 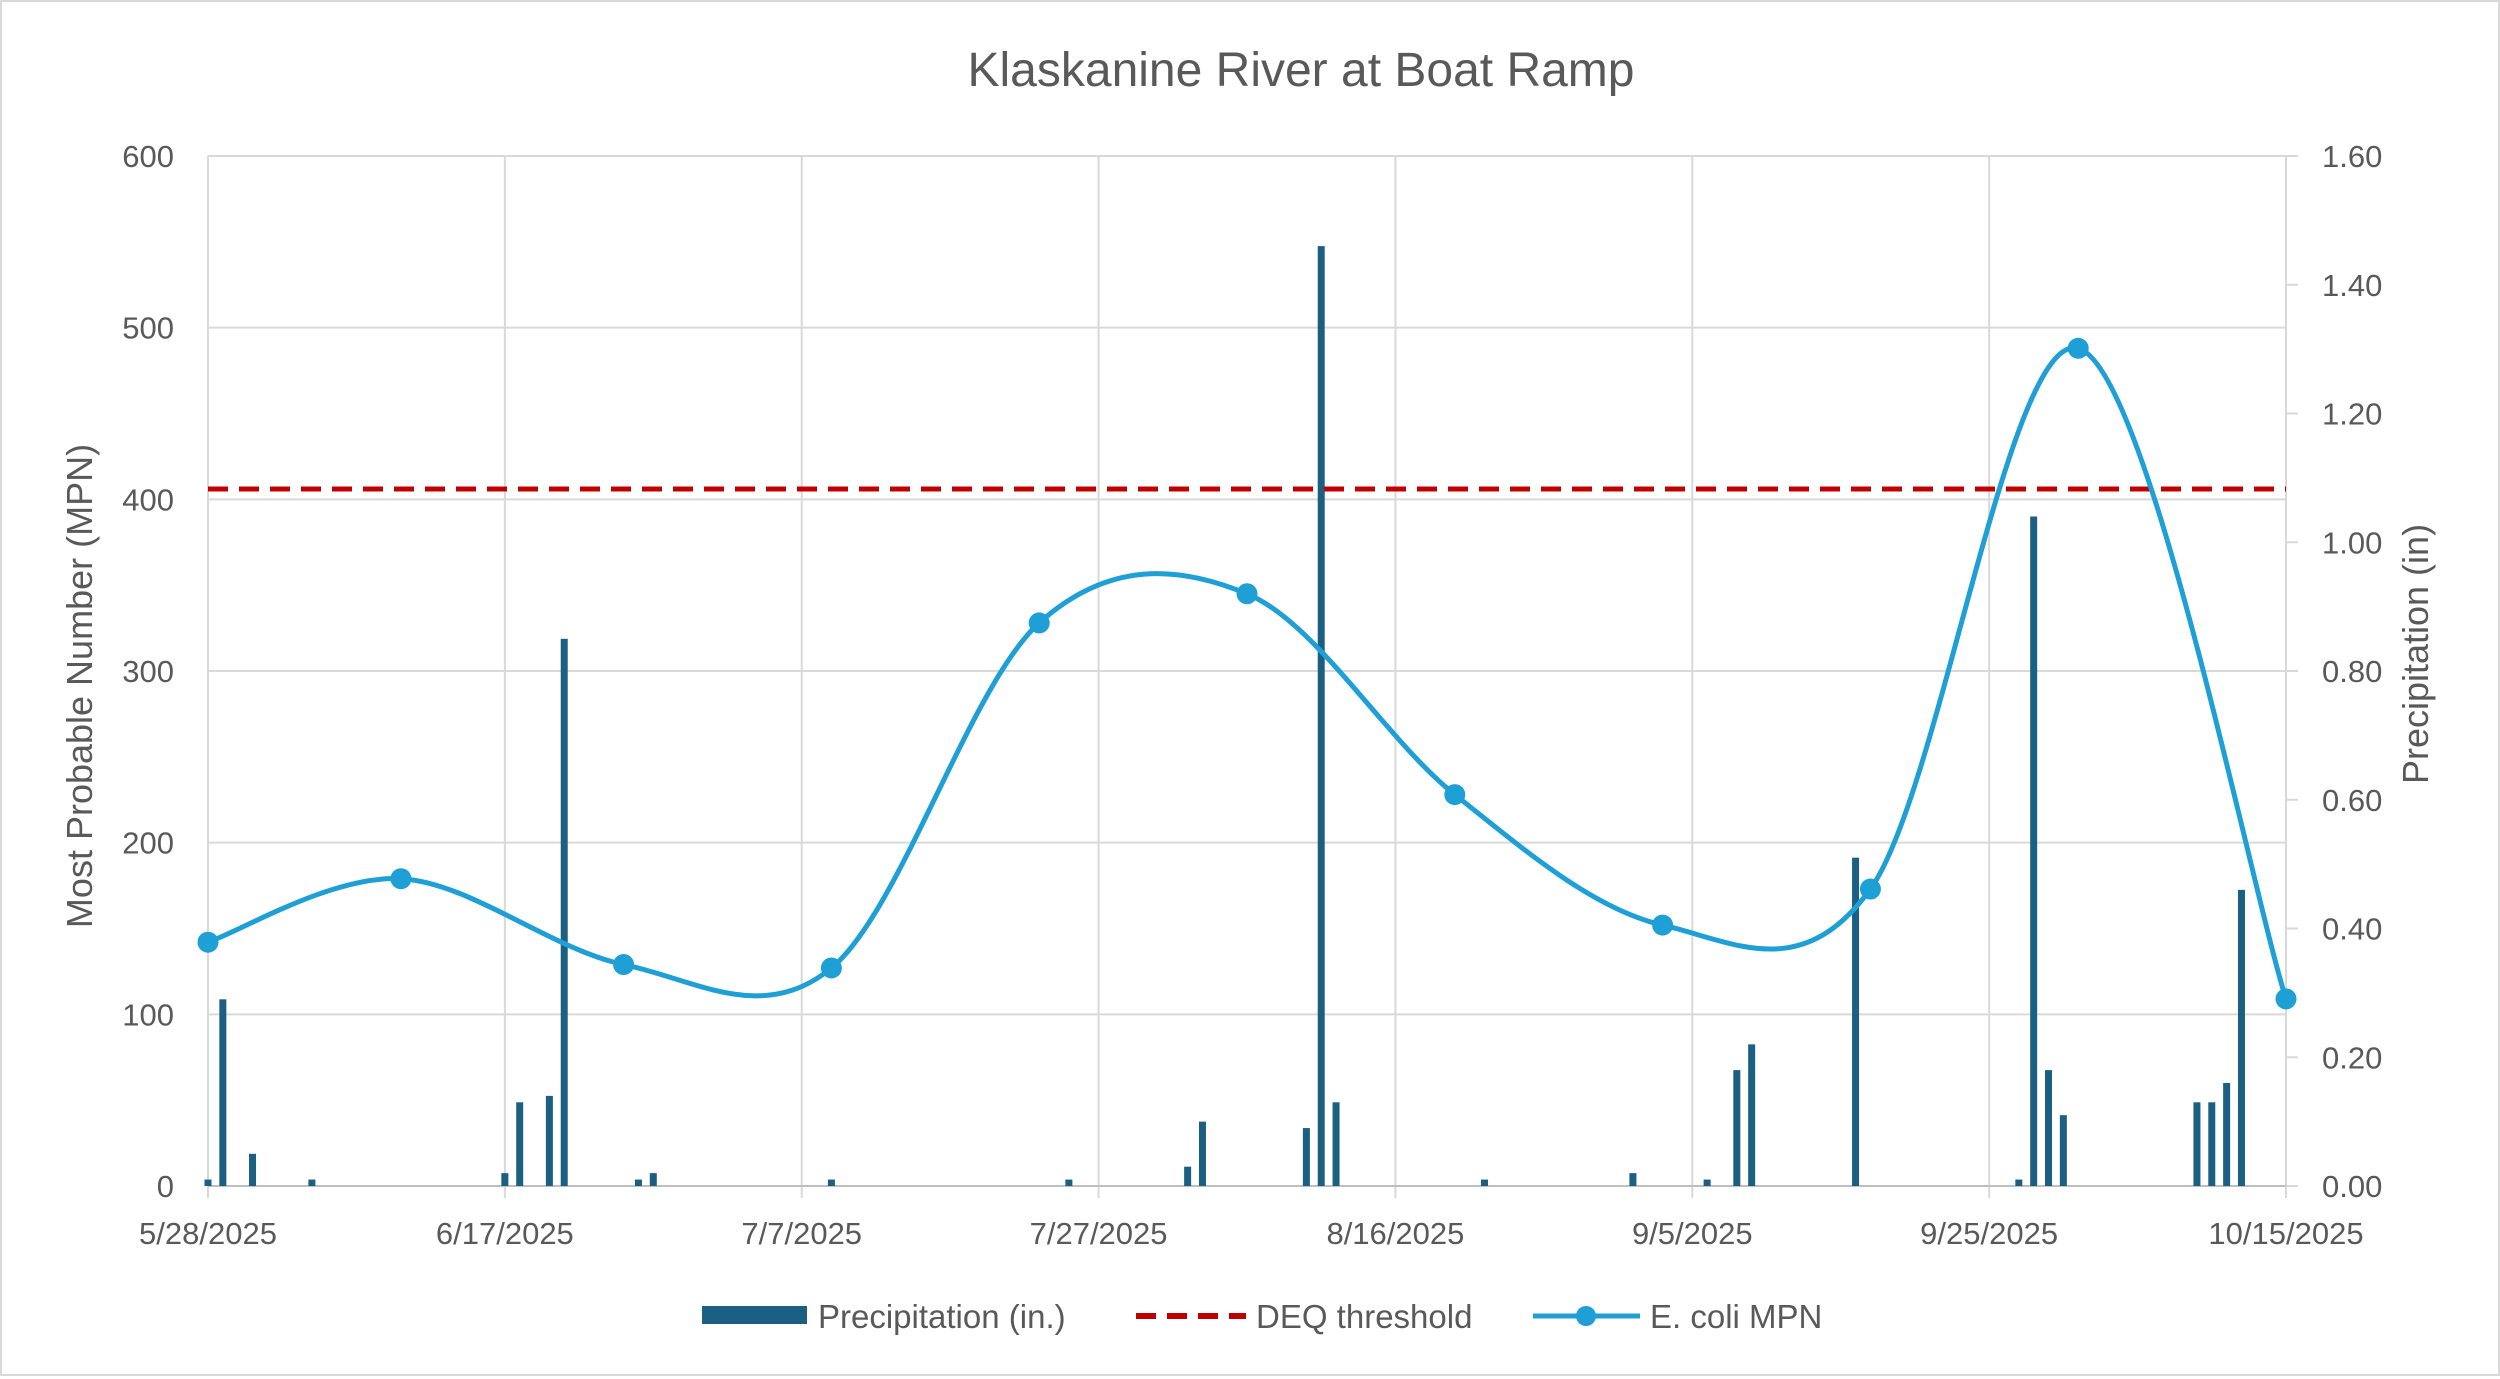 I want to click on legend-label-precipitation: Precipitation (in.), so click(x=942, y=1316).